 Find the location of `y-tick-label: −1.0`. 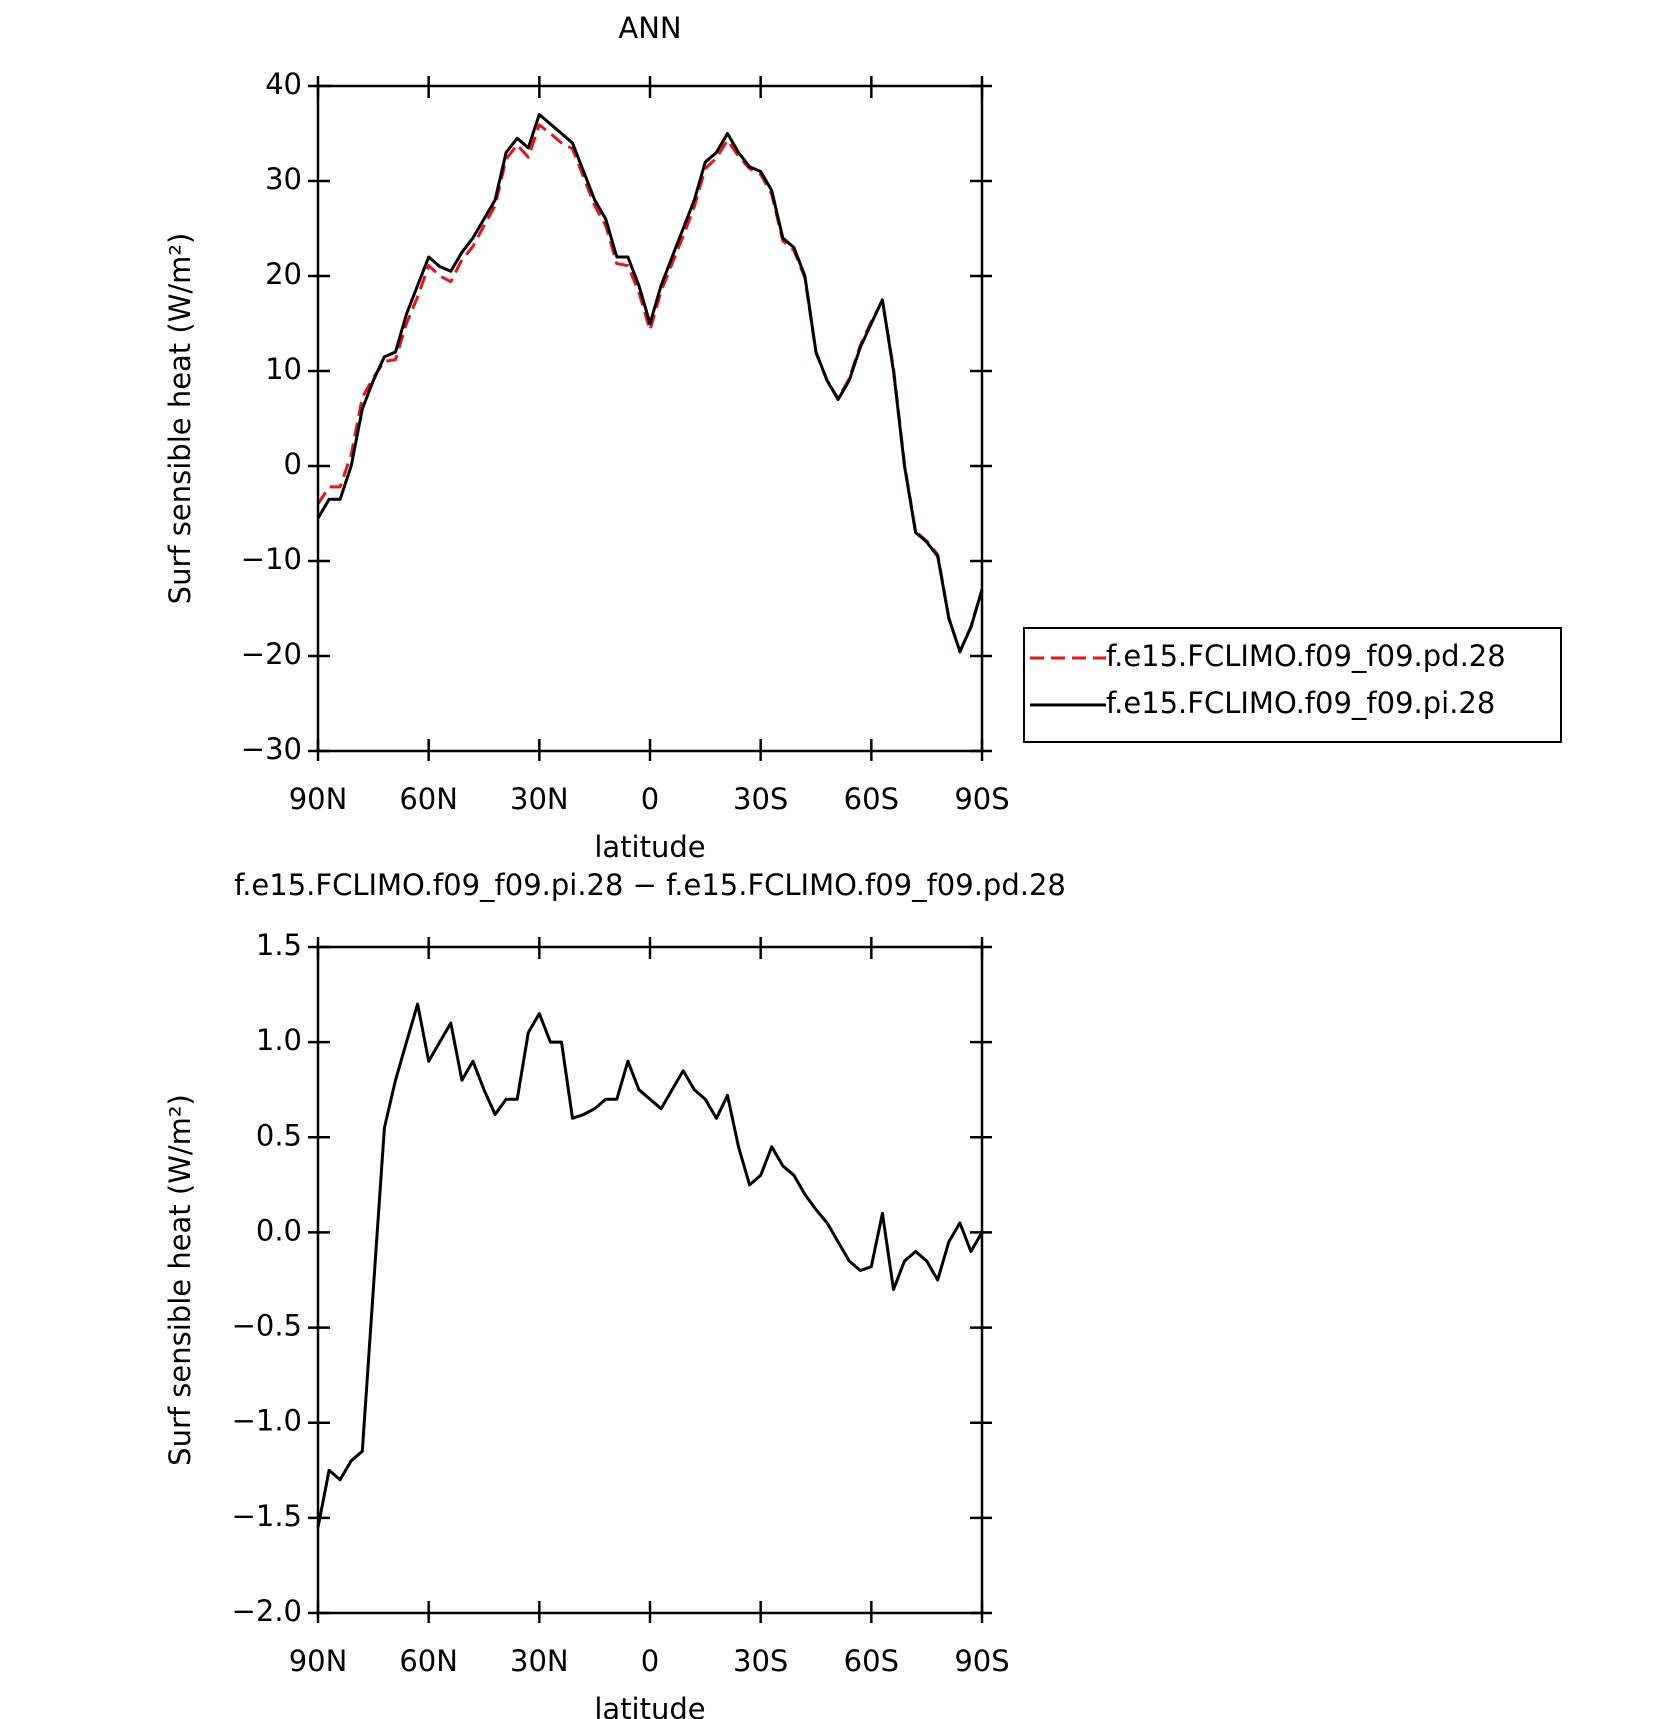

y-tick-label: −1.0 is located at coordinates (267, 1421).